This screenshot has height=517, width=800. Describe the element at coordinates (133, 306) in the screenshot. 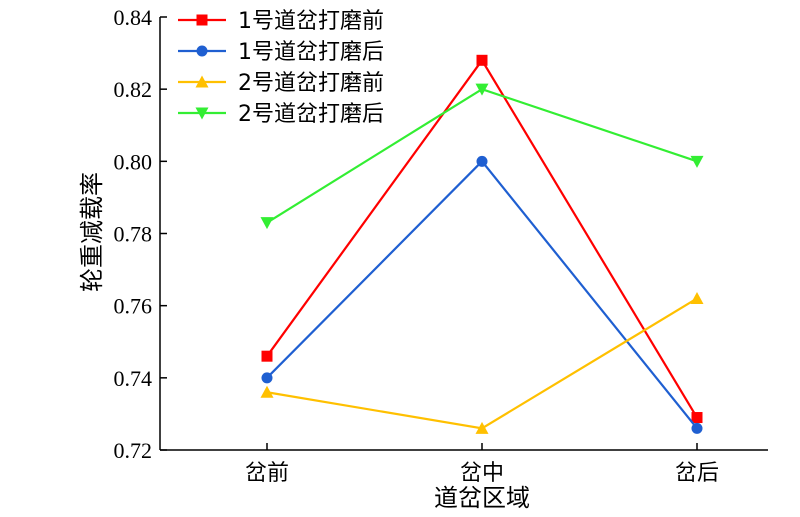

I see `y-tick-label: 0.76` at that location.